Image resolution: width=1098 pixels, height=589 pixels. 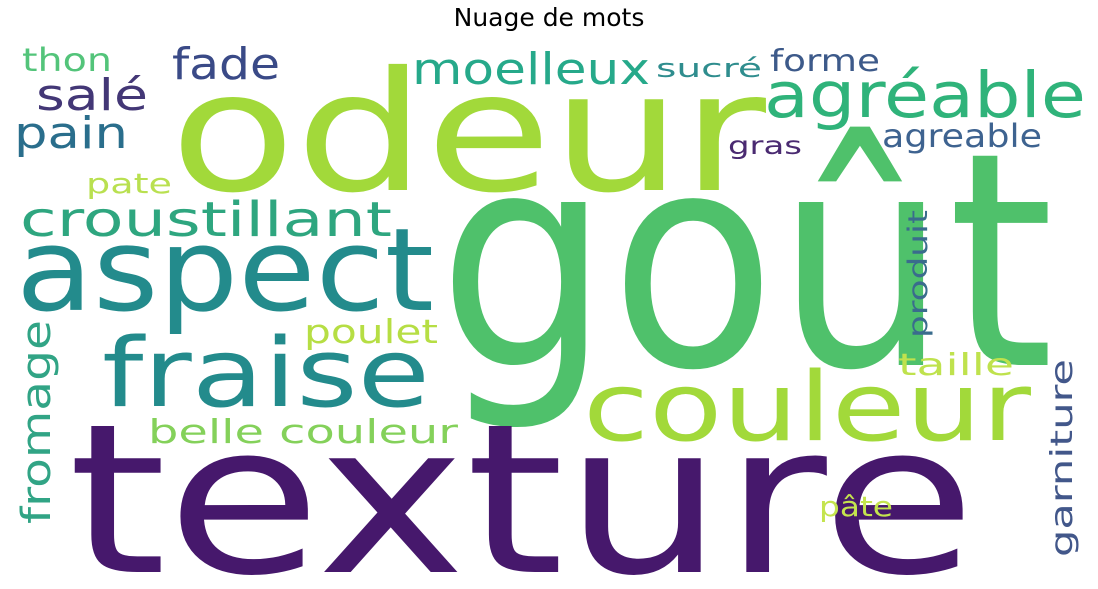 What do you see at coordinates (371, 331) in the screenshot?
I see `word-poulet: poulet` at bounding box center [371, 331].